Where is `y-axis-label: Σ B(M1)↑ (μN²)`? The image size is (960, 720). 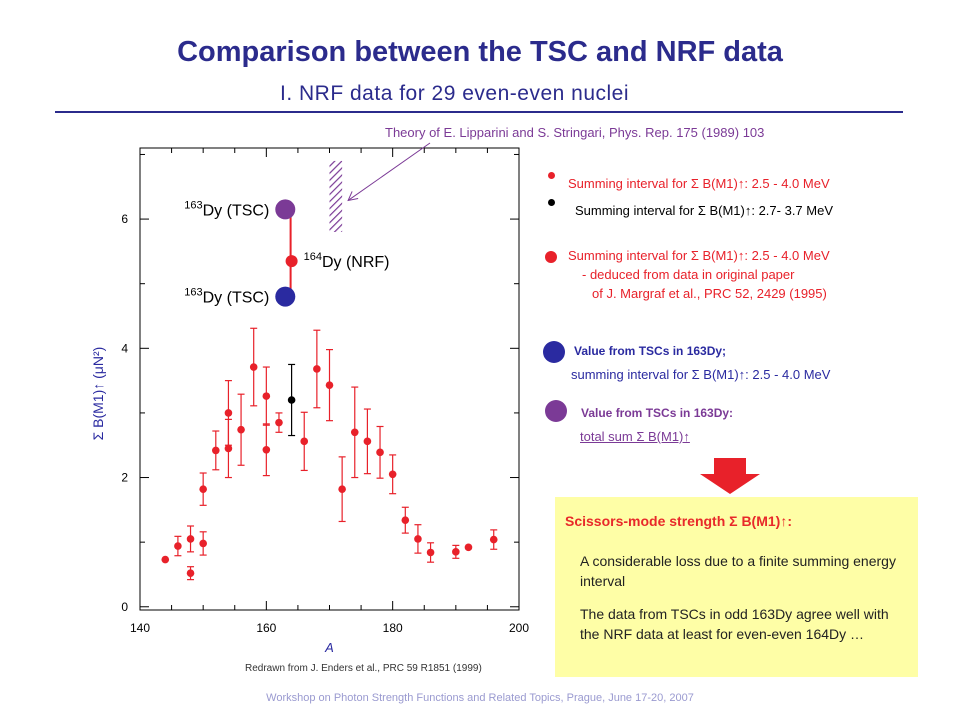
y-axis-label: Σ B(M1)↑ (μN²) is located at coordinates (98, 394).